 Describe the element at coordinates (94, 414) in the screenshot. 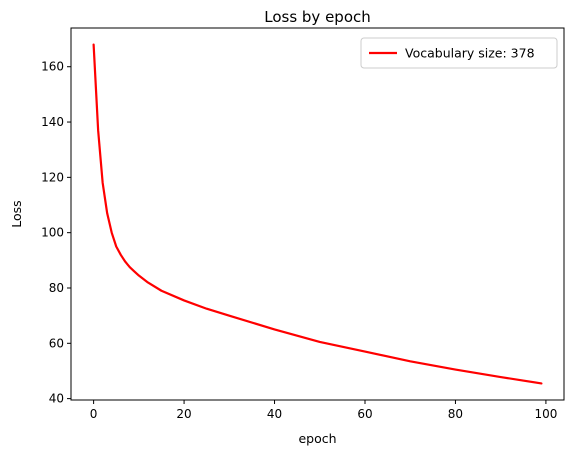

I see `x-tick-label: 0` at that location.